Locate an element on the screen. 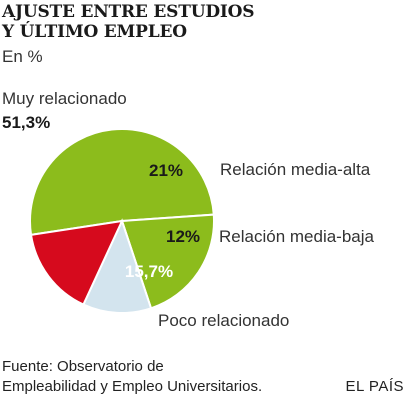 The image size is (414, 400). value-muy-relacionado: 51,3% is located at coordinates (26, 122).